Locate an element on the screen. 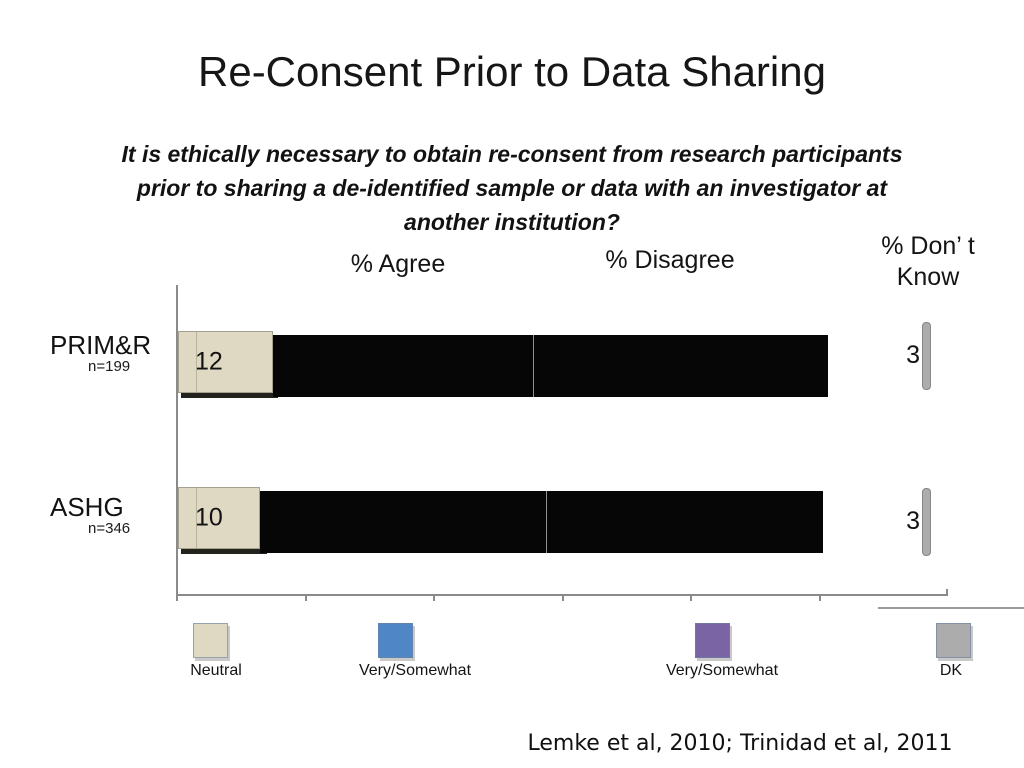 Image resolution: width=1024 pixels, height=768 pixels. bar-primr-neutral-segment: 12 is located at coordinates (225, 362).